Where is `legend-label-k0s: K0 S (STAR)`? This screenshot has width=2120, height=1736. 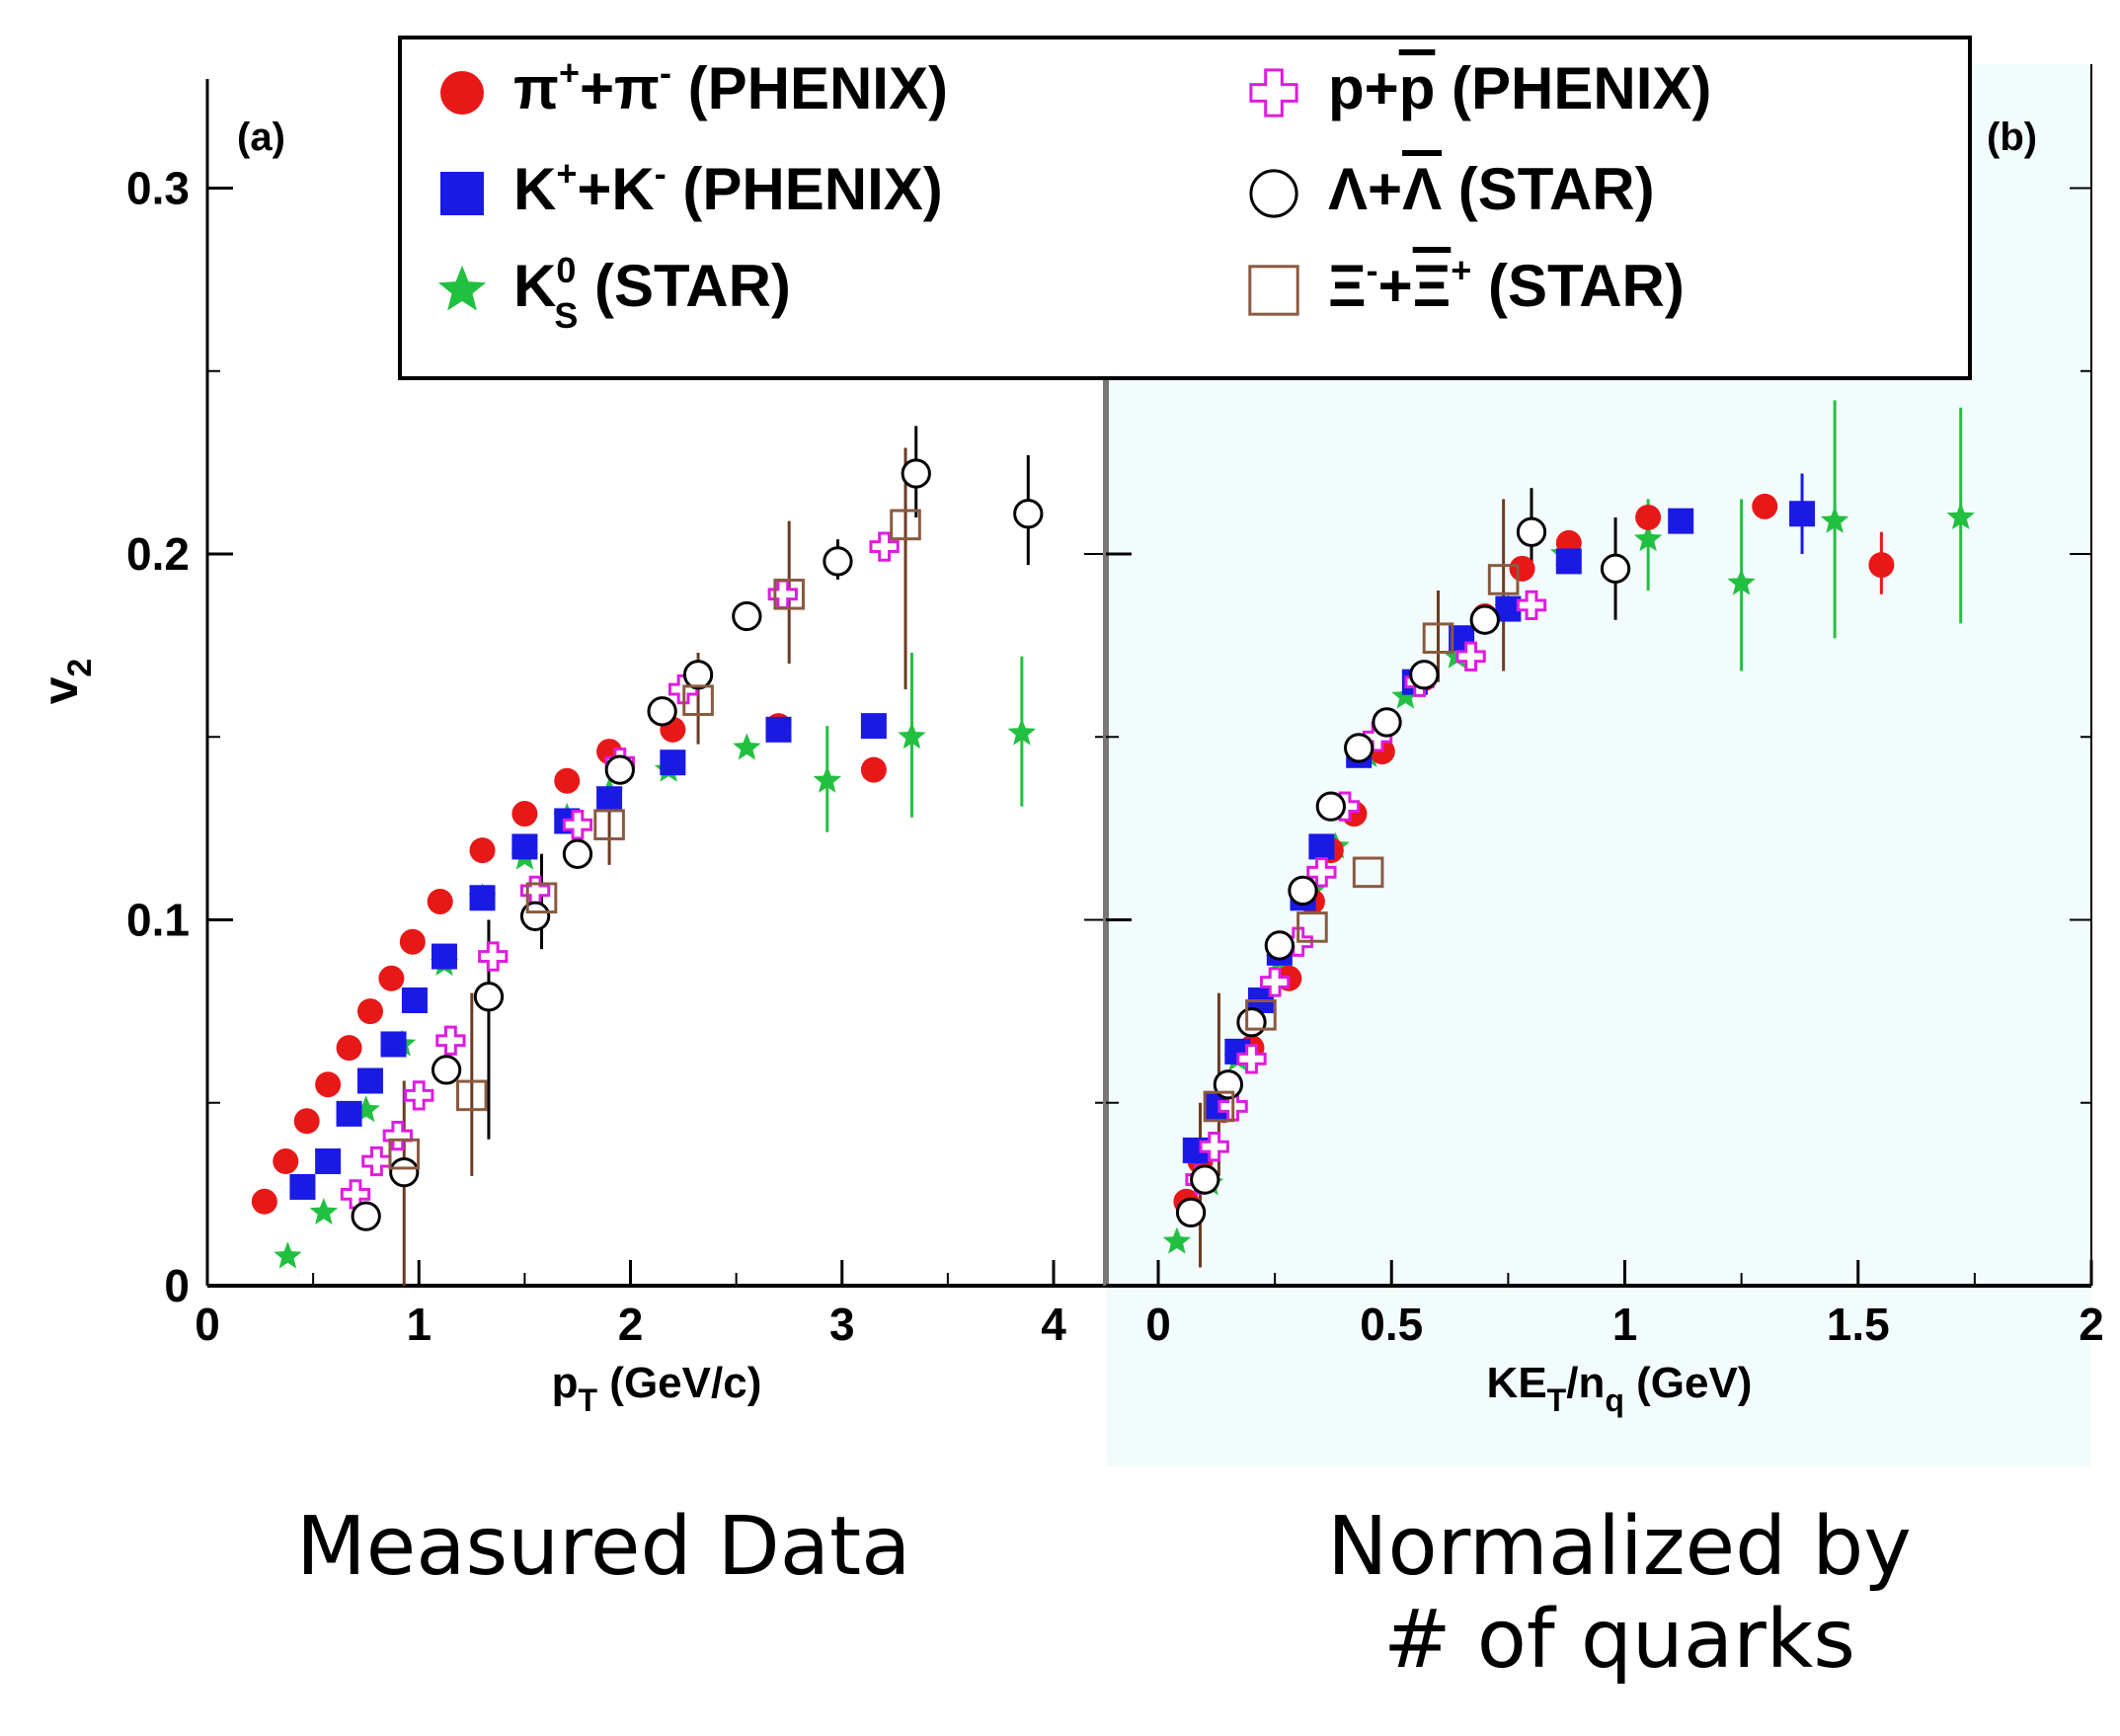 legend-label-k0s: K0 S (STAR) is located at coordinates (652, 293).